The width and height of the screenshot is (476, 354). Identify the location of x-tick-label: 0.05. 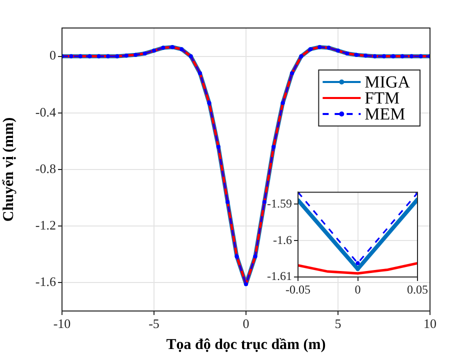
(417, 289).